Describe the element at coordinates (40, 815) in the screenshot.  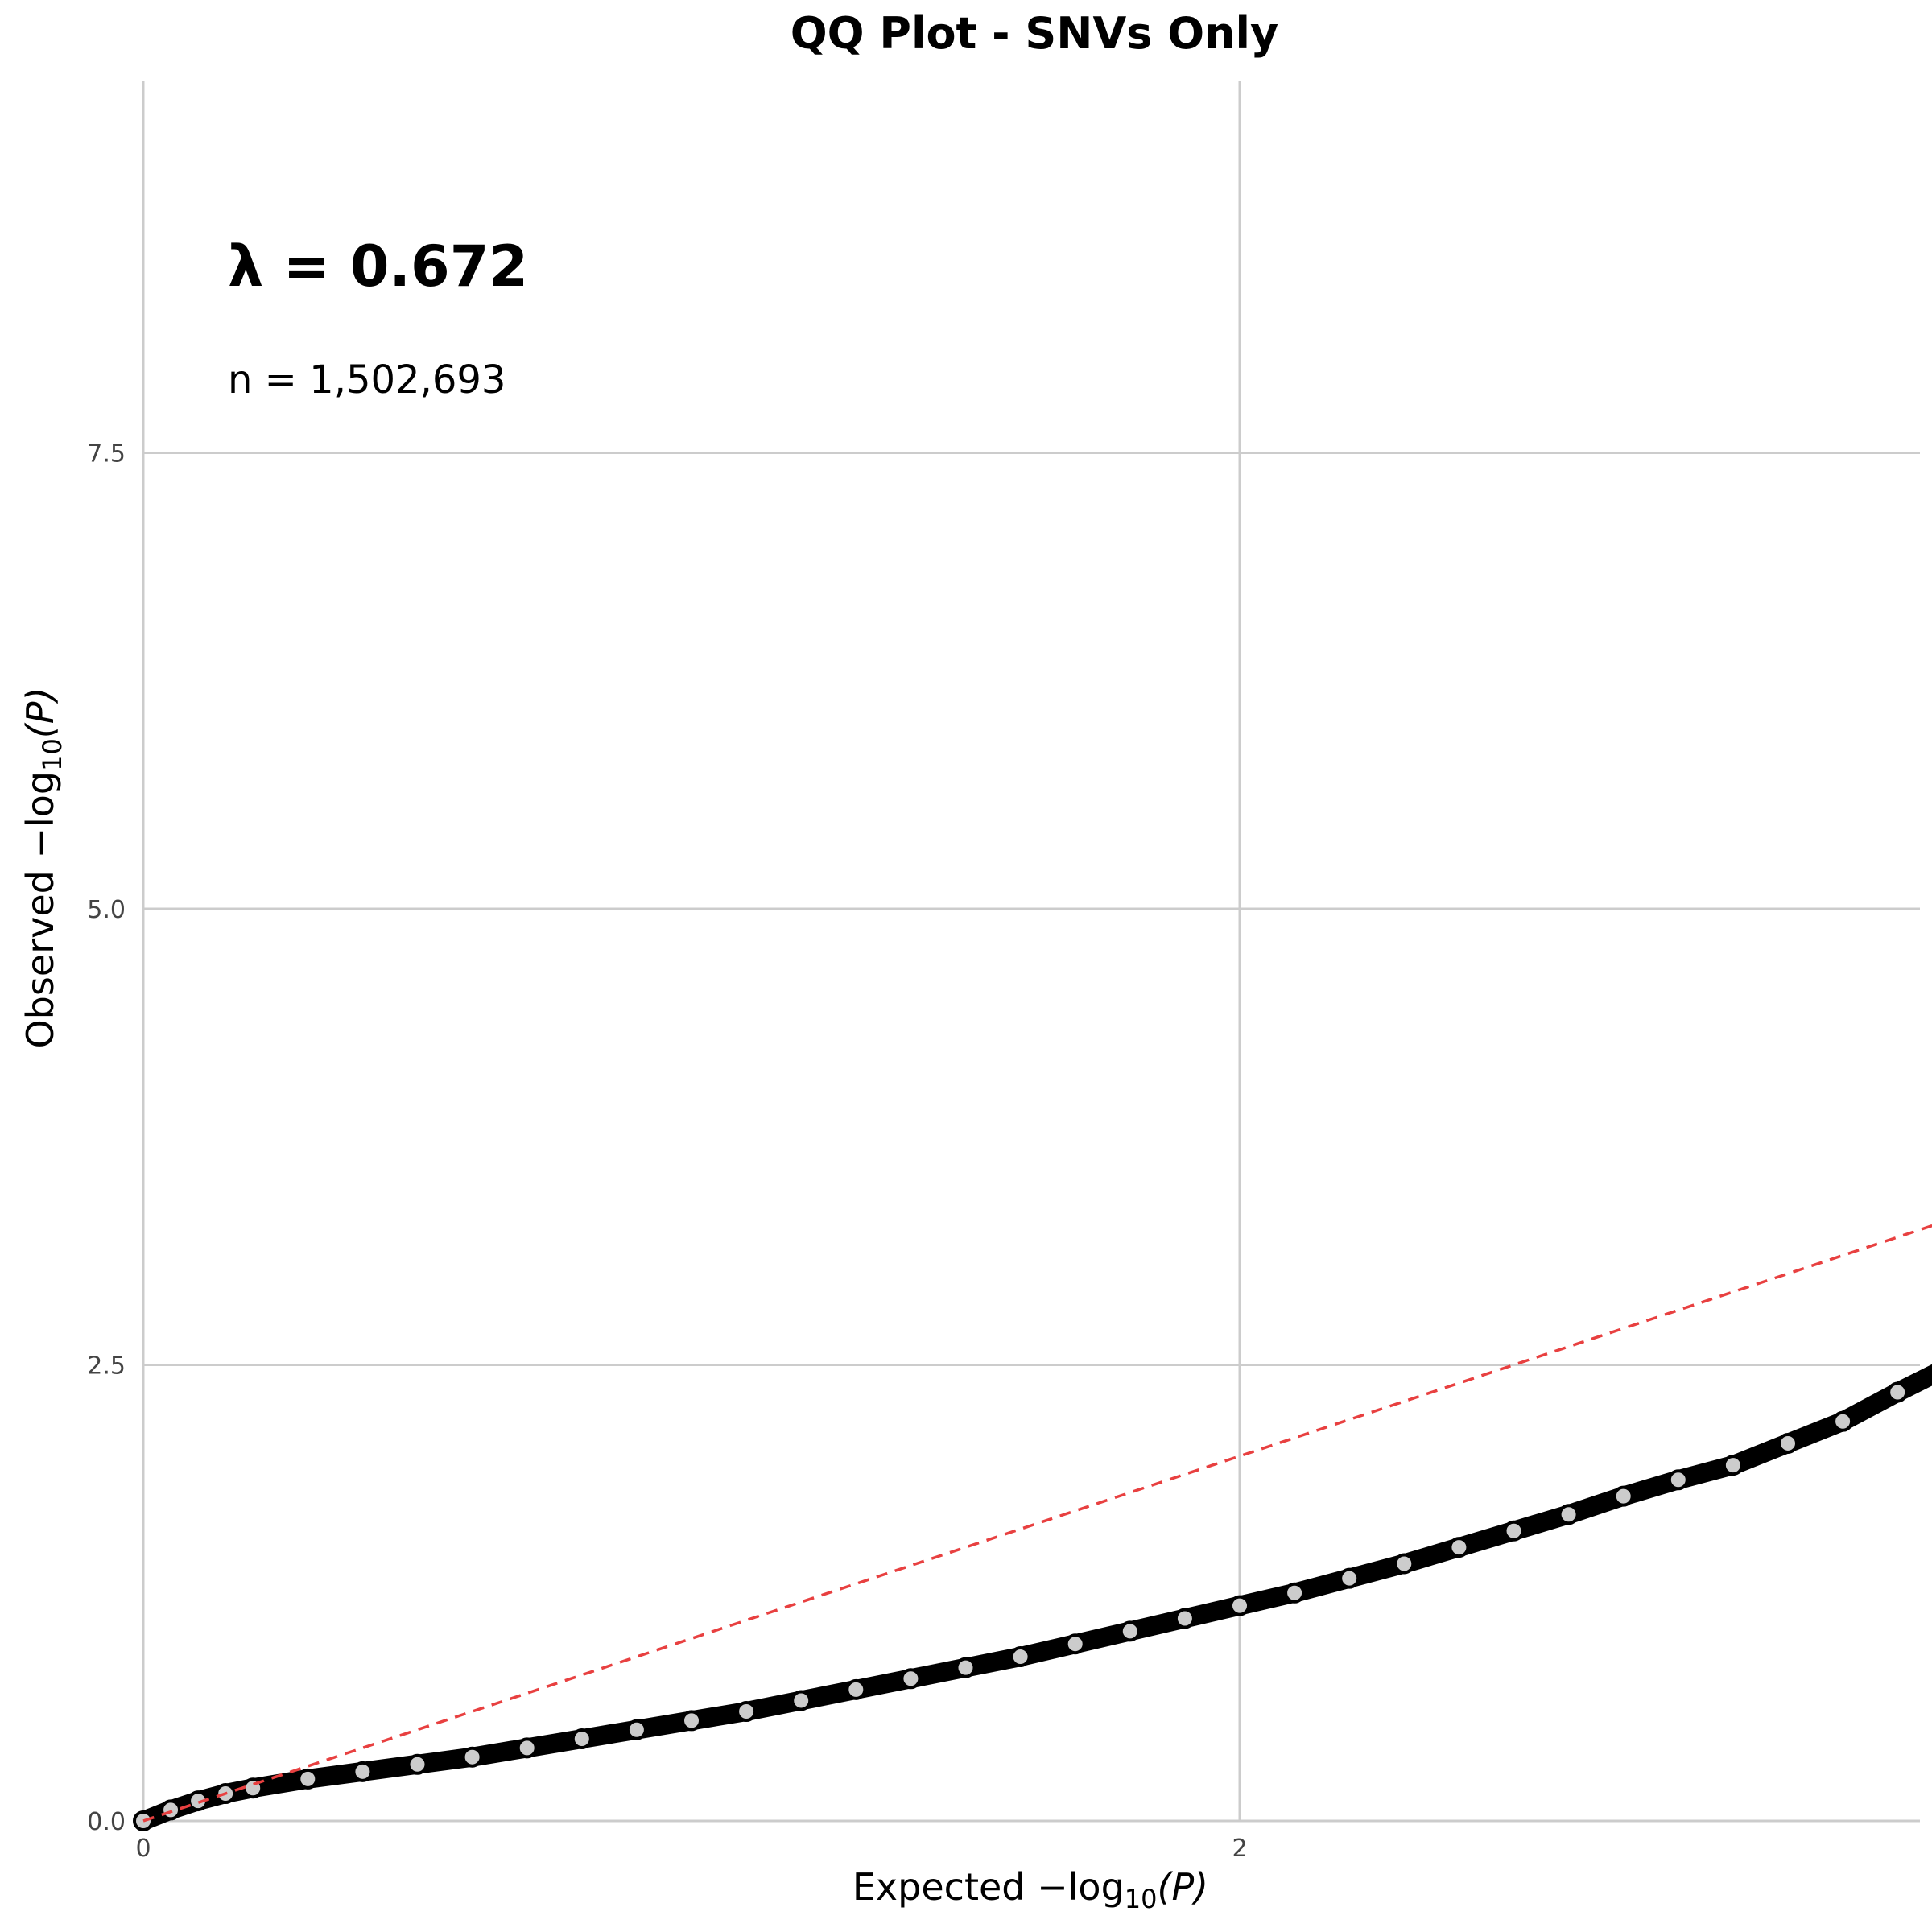
I see `y-axis-label-math: −log` at that location.